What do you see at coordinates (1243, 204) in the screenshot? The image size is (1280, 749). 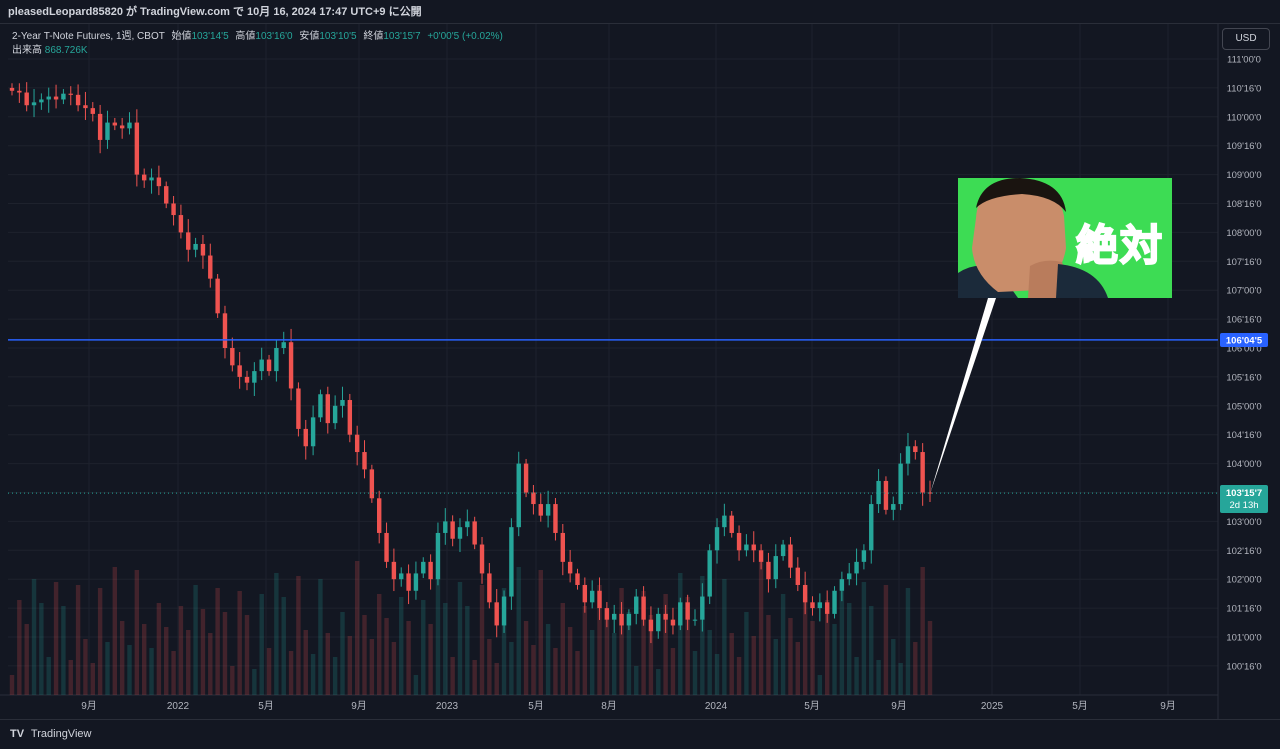 I see `price-tick-label: 108'16'0` at bounding box center [1243, 204].